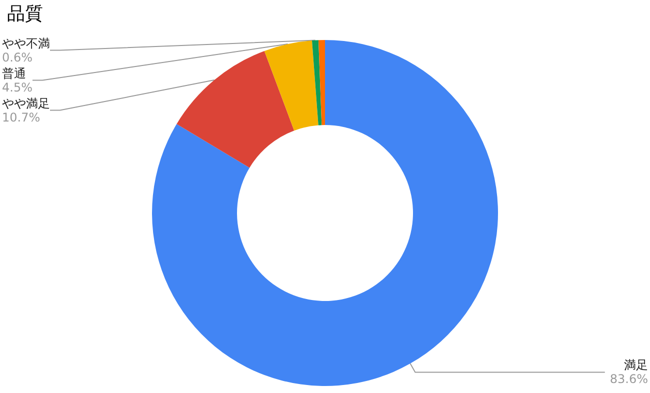  What do you see at coordinates (26, 43) in the screenshot?
I see `slice-label: やや不満` at bounding box center [26, 43].